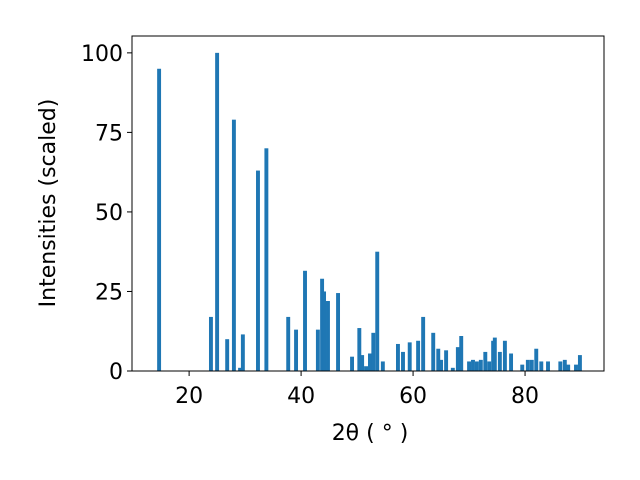 The height and width of the screenshot is (480, 640). What do you see at coordinates (189, 396) in the screenshot?
I see `x-tick-label: 20` at bounding box center [189, 396].